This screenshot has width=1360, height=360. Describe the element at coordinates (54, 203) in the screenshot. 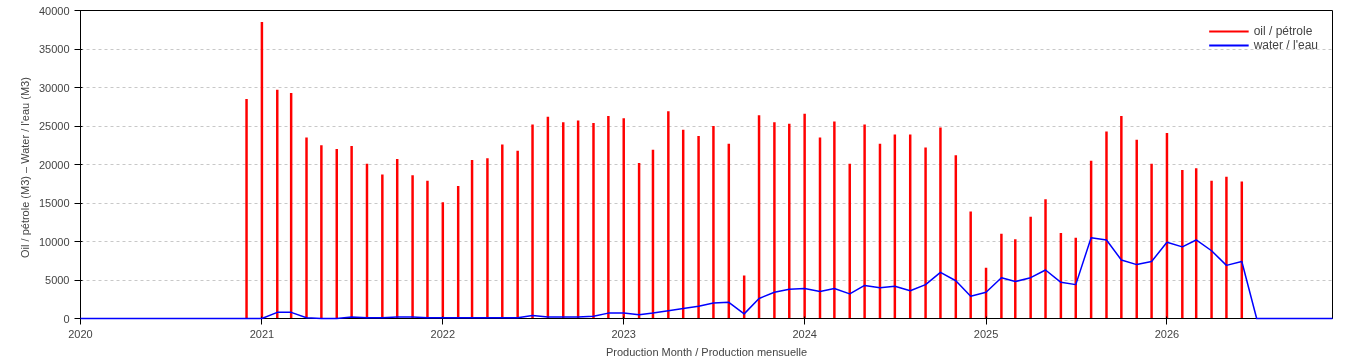

I see `y-tick-label: 15000` at that location.